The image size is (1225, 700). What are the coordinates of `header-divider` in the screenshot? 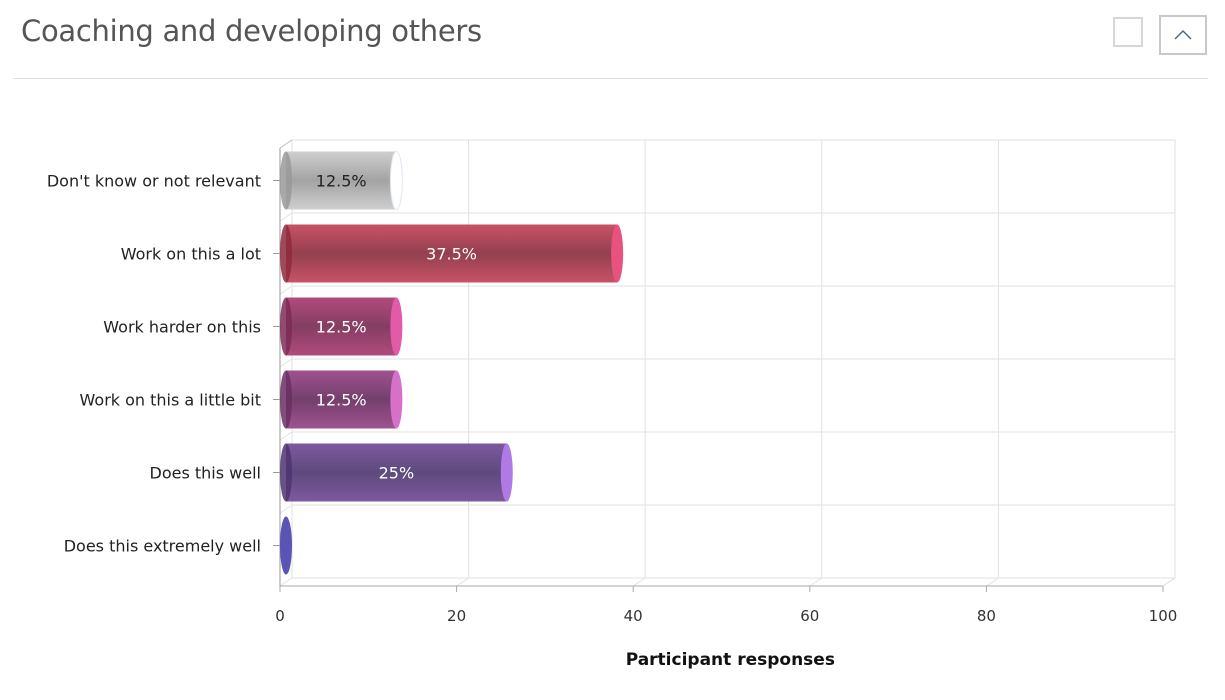 It's located at (610, 78).